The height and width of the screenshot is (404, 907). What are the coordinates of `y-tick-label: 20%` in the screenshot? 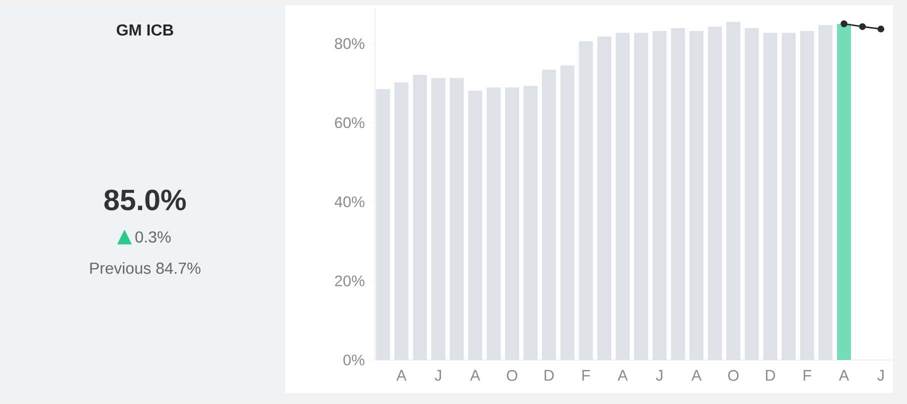 It's located at (349, 280).